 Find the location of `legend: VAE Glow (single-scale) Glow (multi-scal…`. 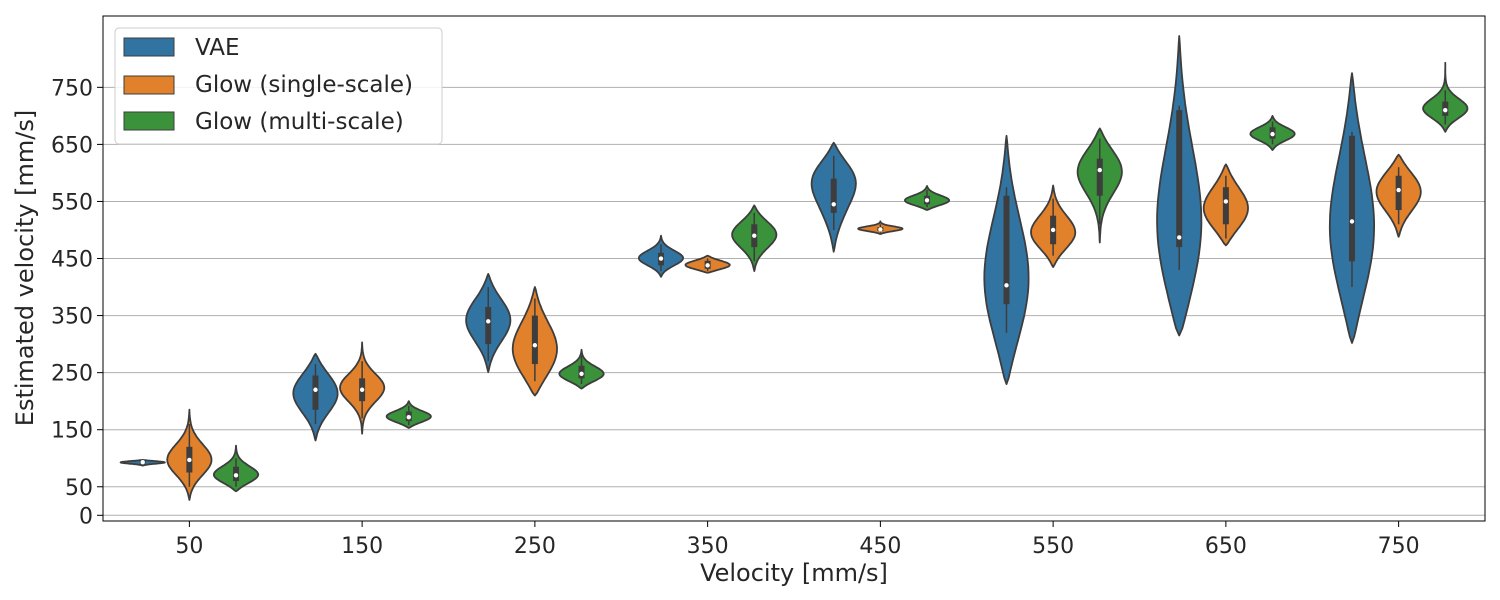

legend: VAE Glow (single-scale) Glow (multi-scal… is located at coordinates (278, 86).